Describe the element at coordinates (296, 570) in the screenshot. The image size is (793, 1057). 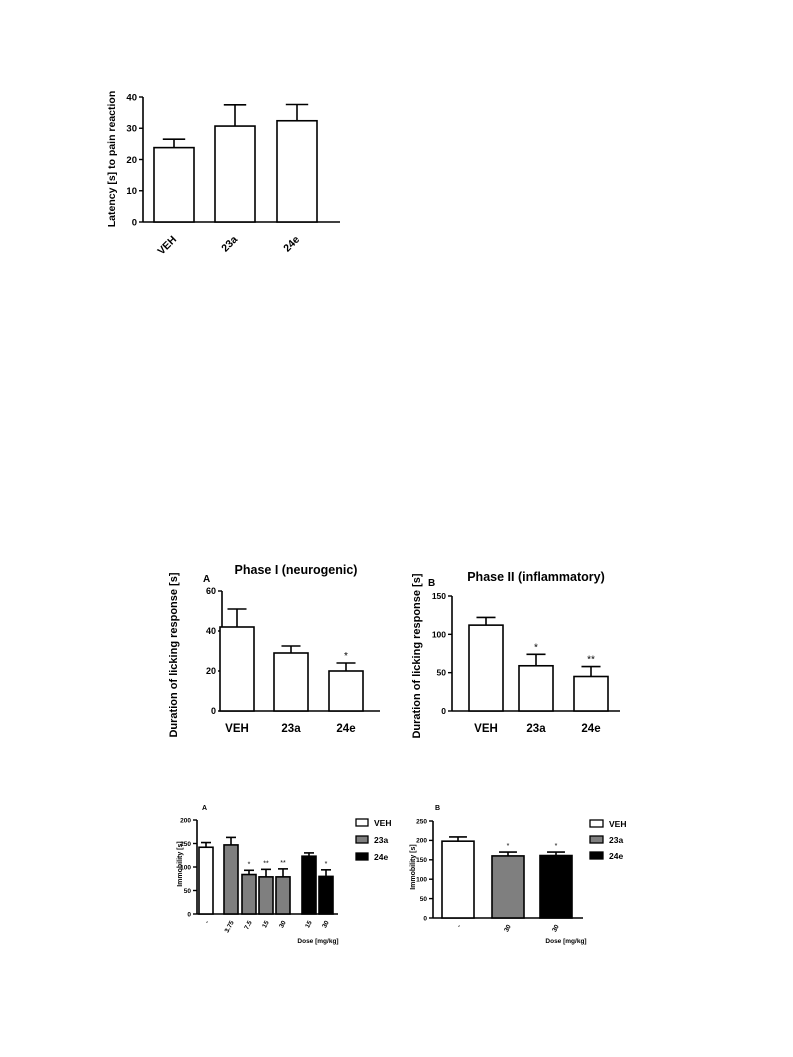
I see `chart-title: Phase I (neurogenic)` at that location.